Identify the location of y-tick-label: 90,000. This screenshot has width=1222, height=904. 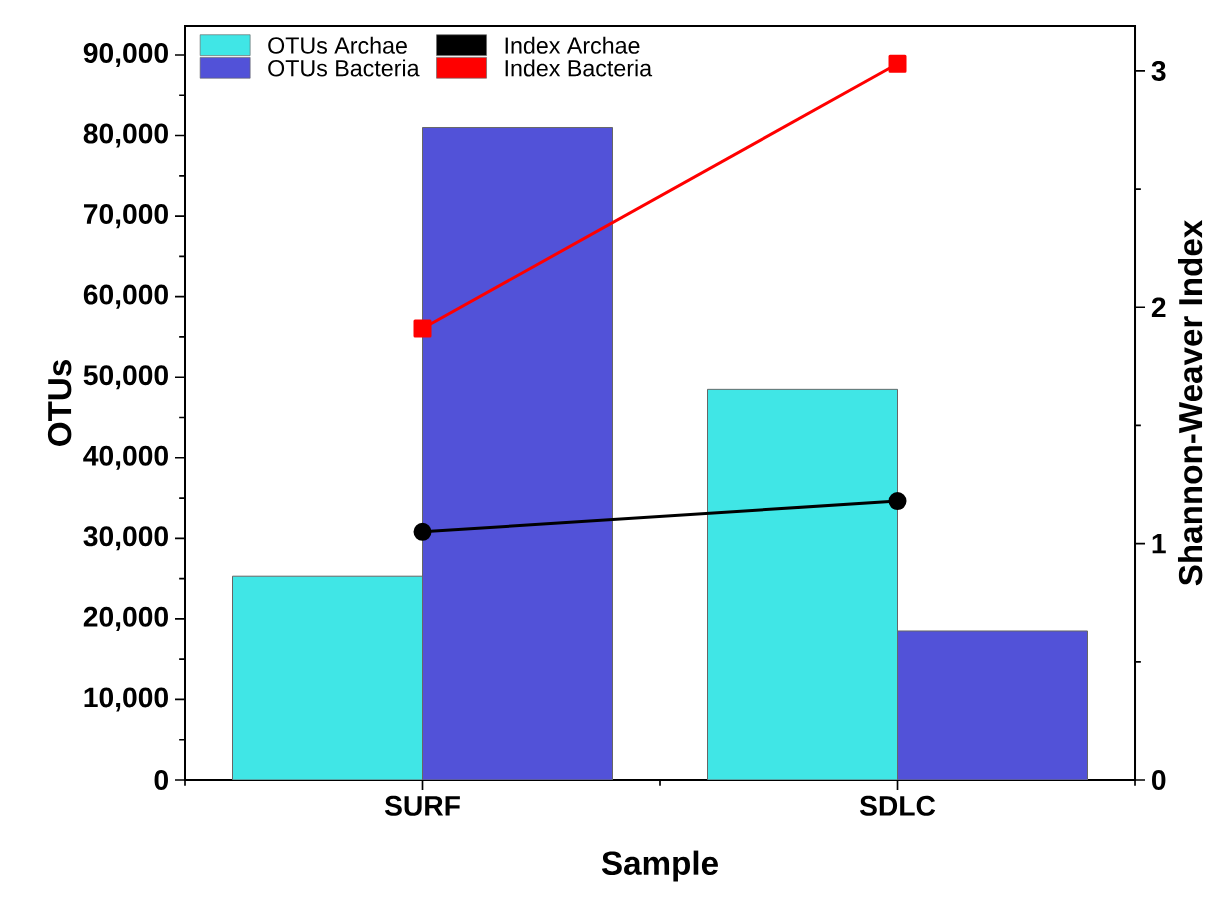
(125, 55).